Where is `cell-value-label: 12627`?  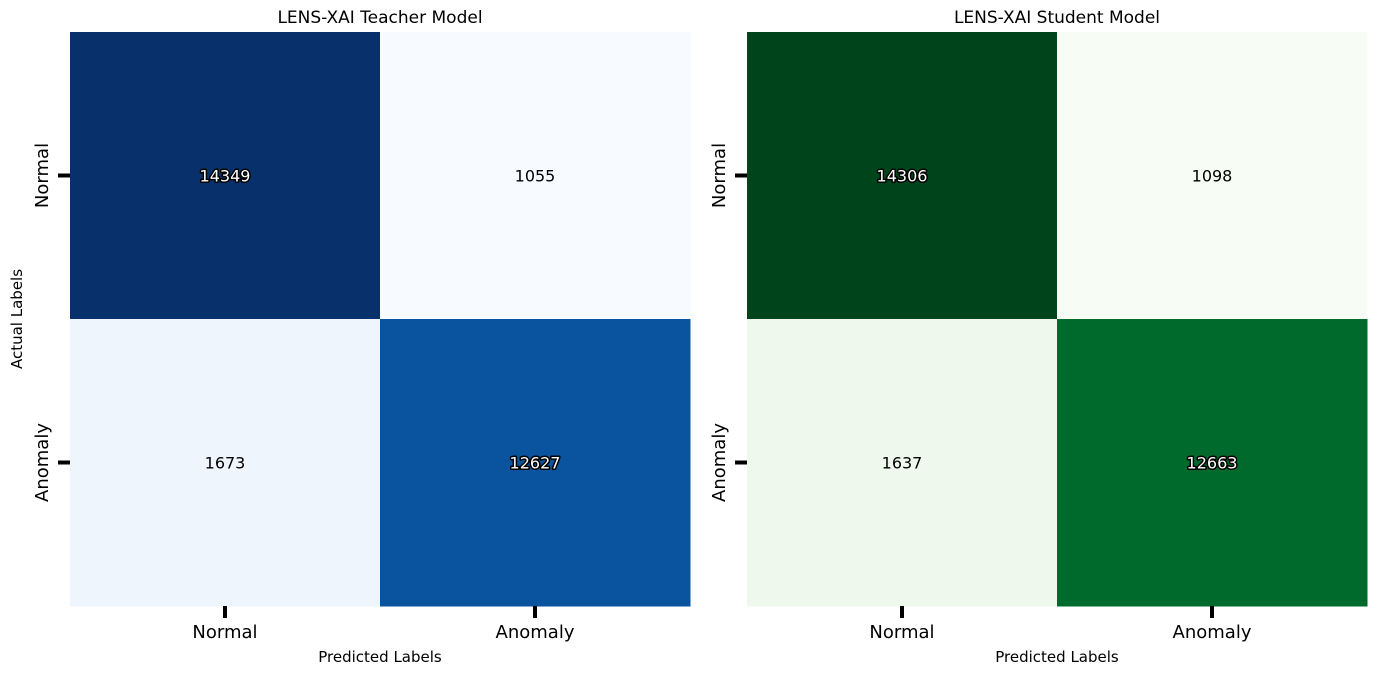 cell-value-label: 12627 is located at coordinates (535, 463).